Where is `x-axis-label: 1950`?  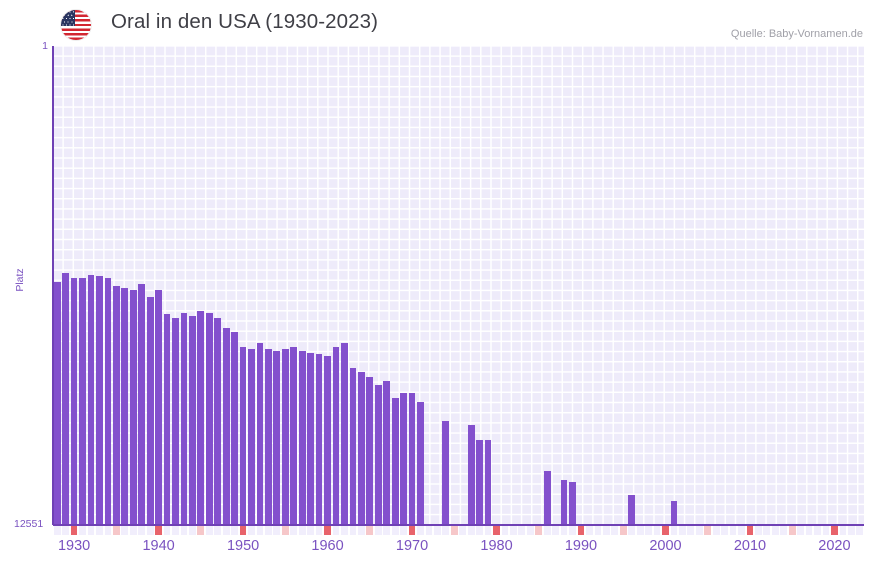 x-axis-label: 1950 is located at coordinates (243, 546).